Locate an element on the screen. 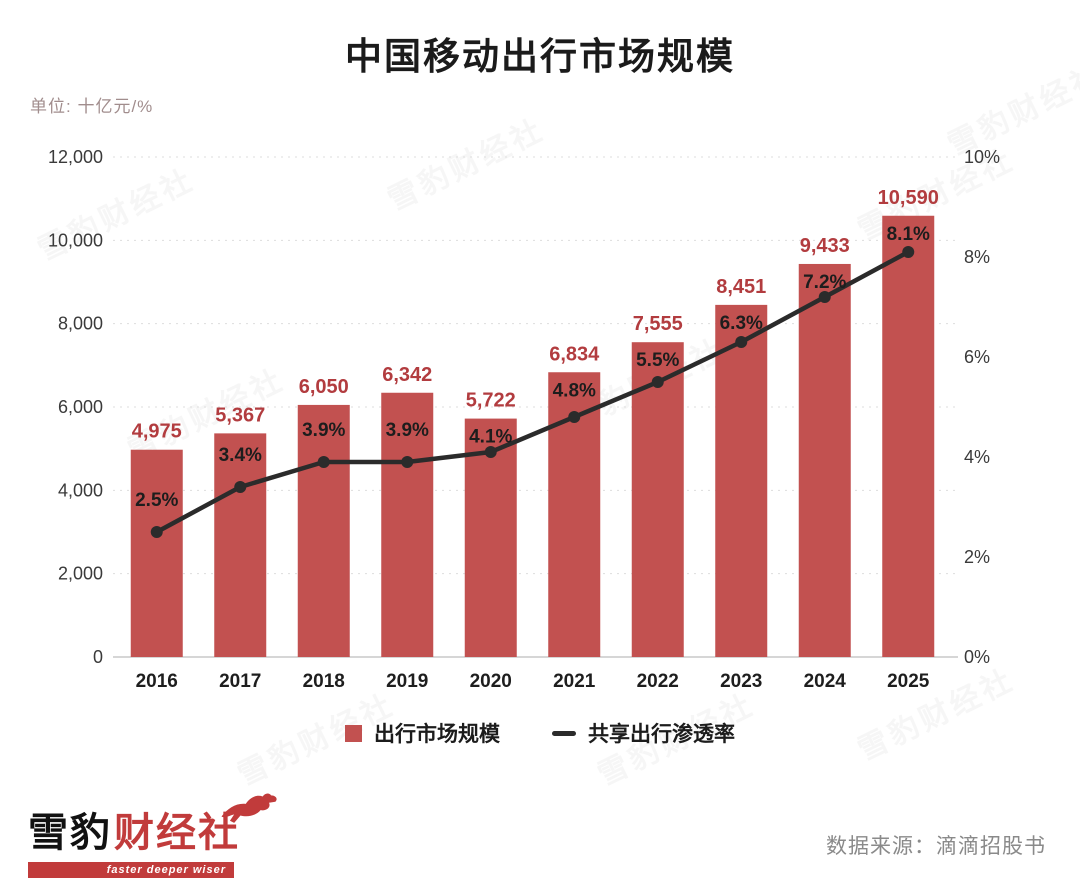 Image resolution: width=1080 pixels, height=889 pixels. right-axis-tick: 0% is located at coordinates (977, 657).